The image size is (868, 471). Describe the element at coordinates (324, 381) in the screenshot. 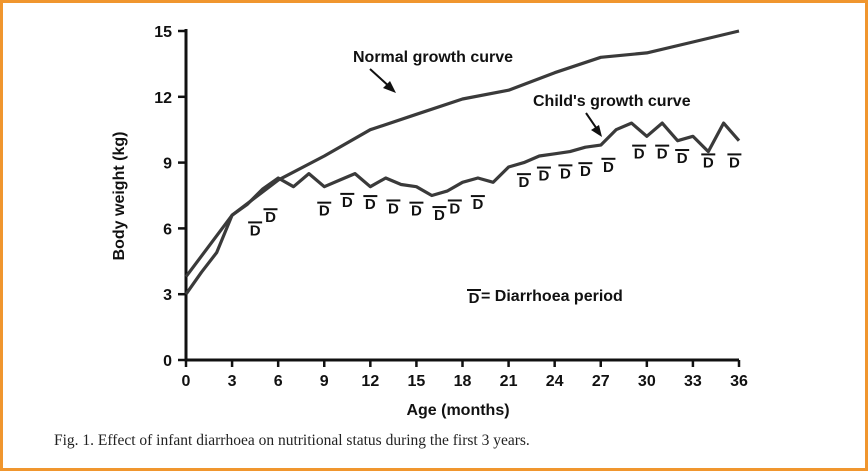

I see `x-tick-label: 9` at that location.